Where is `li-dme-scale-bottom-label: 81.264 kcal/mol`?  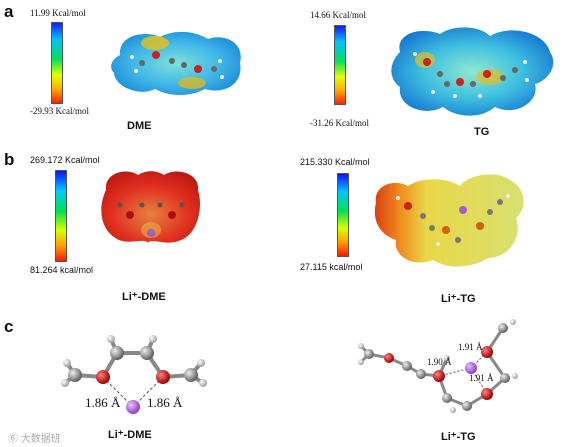 li-dme-scale-bottom-label: 81.264 kcal/mol is located at coordinates (62, 270).